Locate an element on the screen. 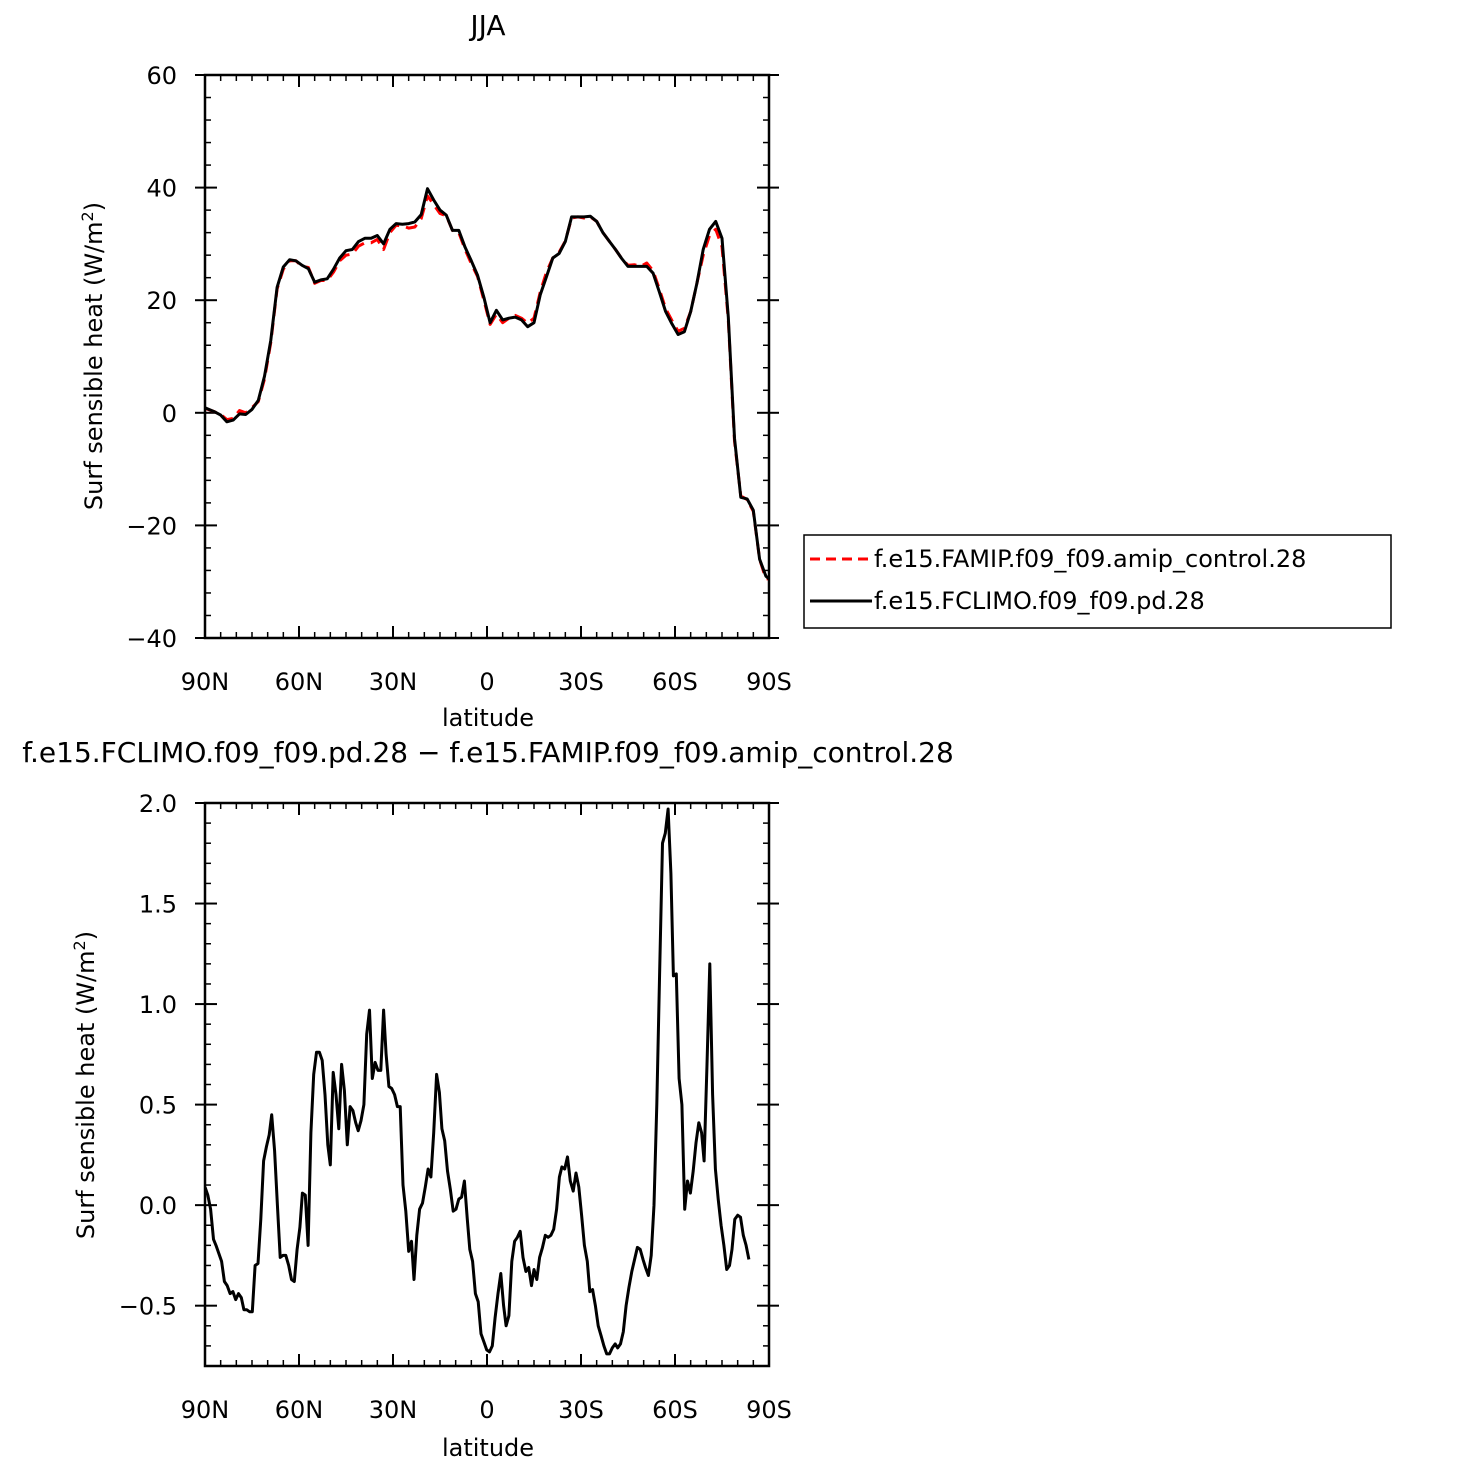  bottom-series-group is located at coordinates (478, 1081).